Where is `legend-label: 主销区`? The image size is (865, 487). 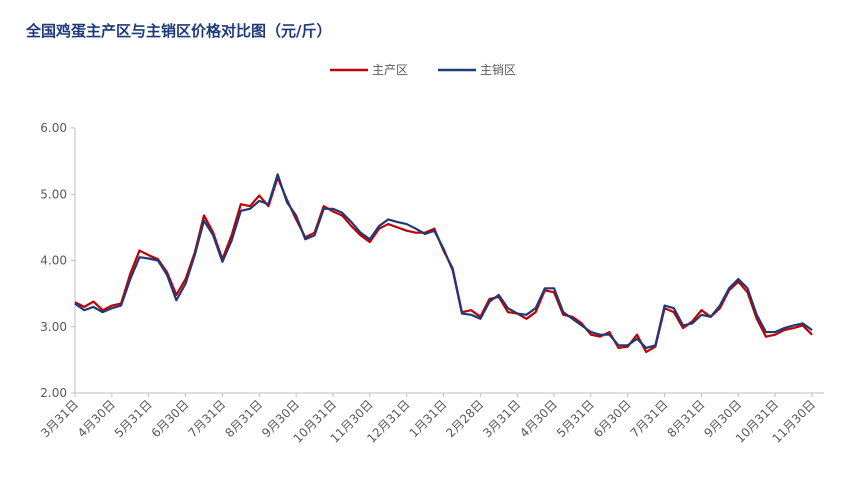 legend-label: 主销区 is located at coordinates (498, 70).